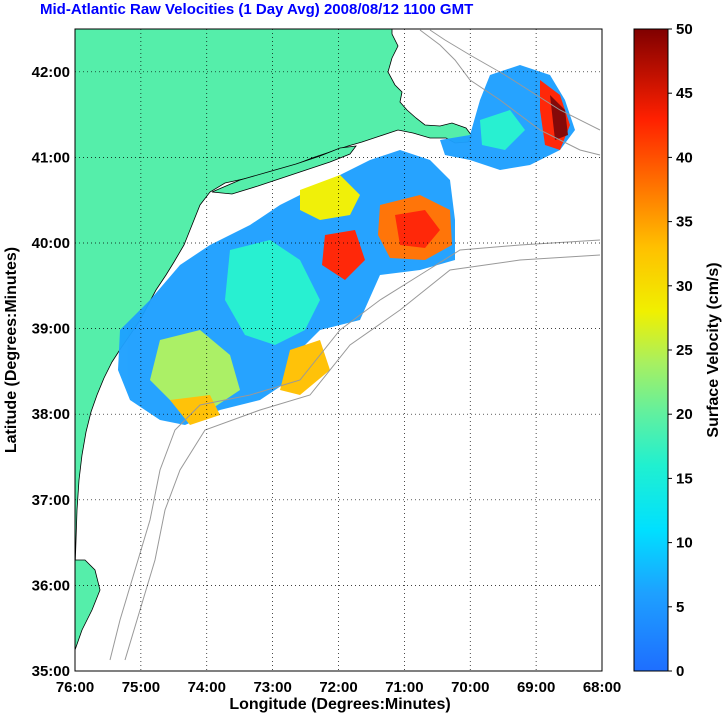 This screenshot has height=714, width=724. Describe the element at coordinates (51, 243) in the screenshot. I see `lat-tick-label: 40:00` at that location.